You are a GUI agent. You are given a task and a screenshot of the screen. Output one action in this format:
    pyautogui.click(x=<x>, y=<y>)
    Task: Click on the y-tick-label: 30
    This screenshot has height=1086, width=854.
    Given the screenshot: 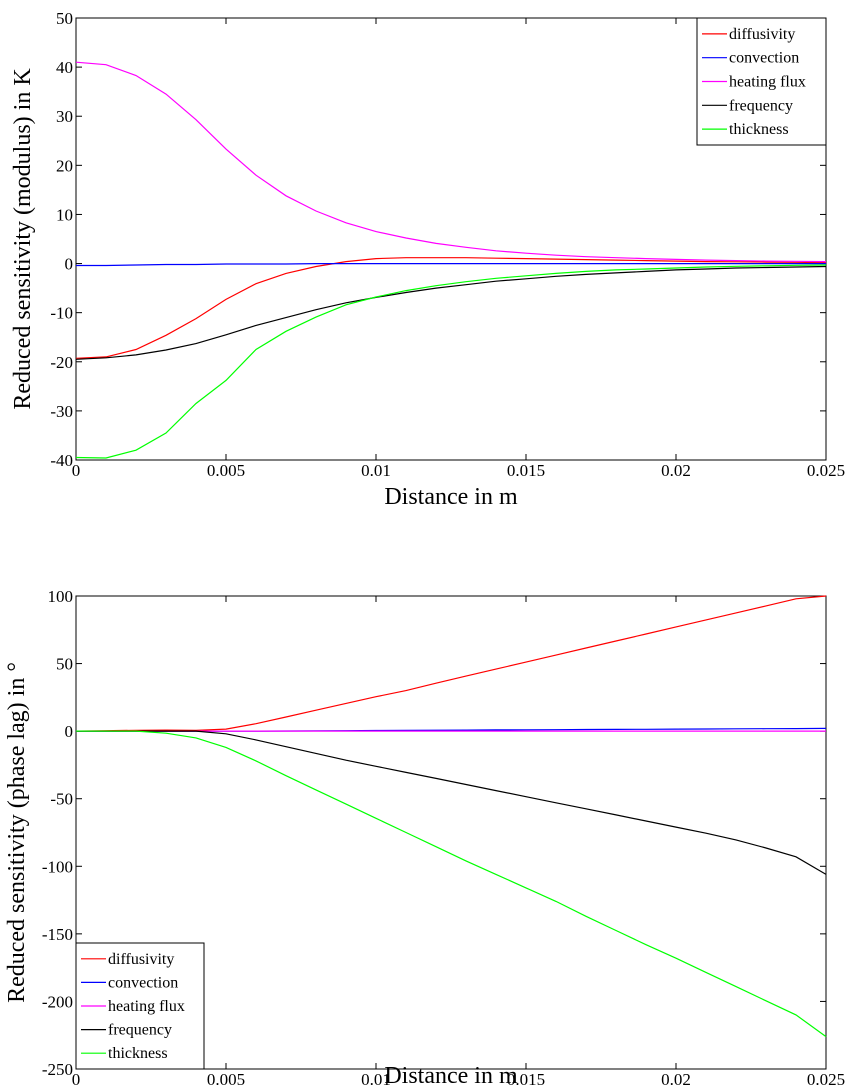 What is the action you would take?
    pyautogui.click(x=64, y=116)
    